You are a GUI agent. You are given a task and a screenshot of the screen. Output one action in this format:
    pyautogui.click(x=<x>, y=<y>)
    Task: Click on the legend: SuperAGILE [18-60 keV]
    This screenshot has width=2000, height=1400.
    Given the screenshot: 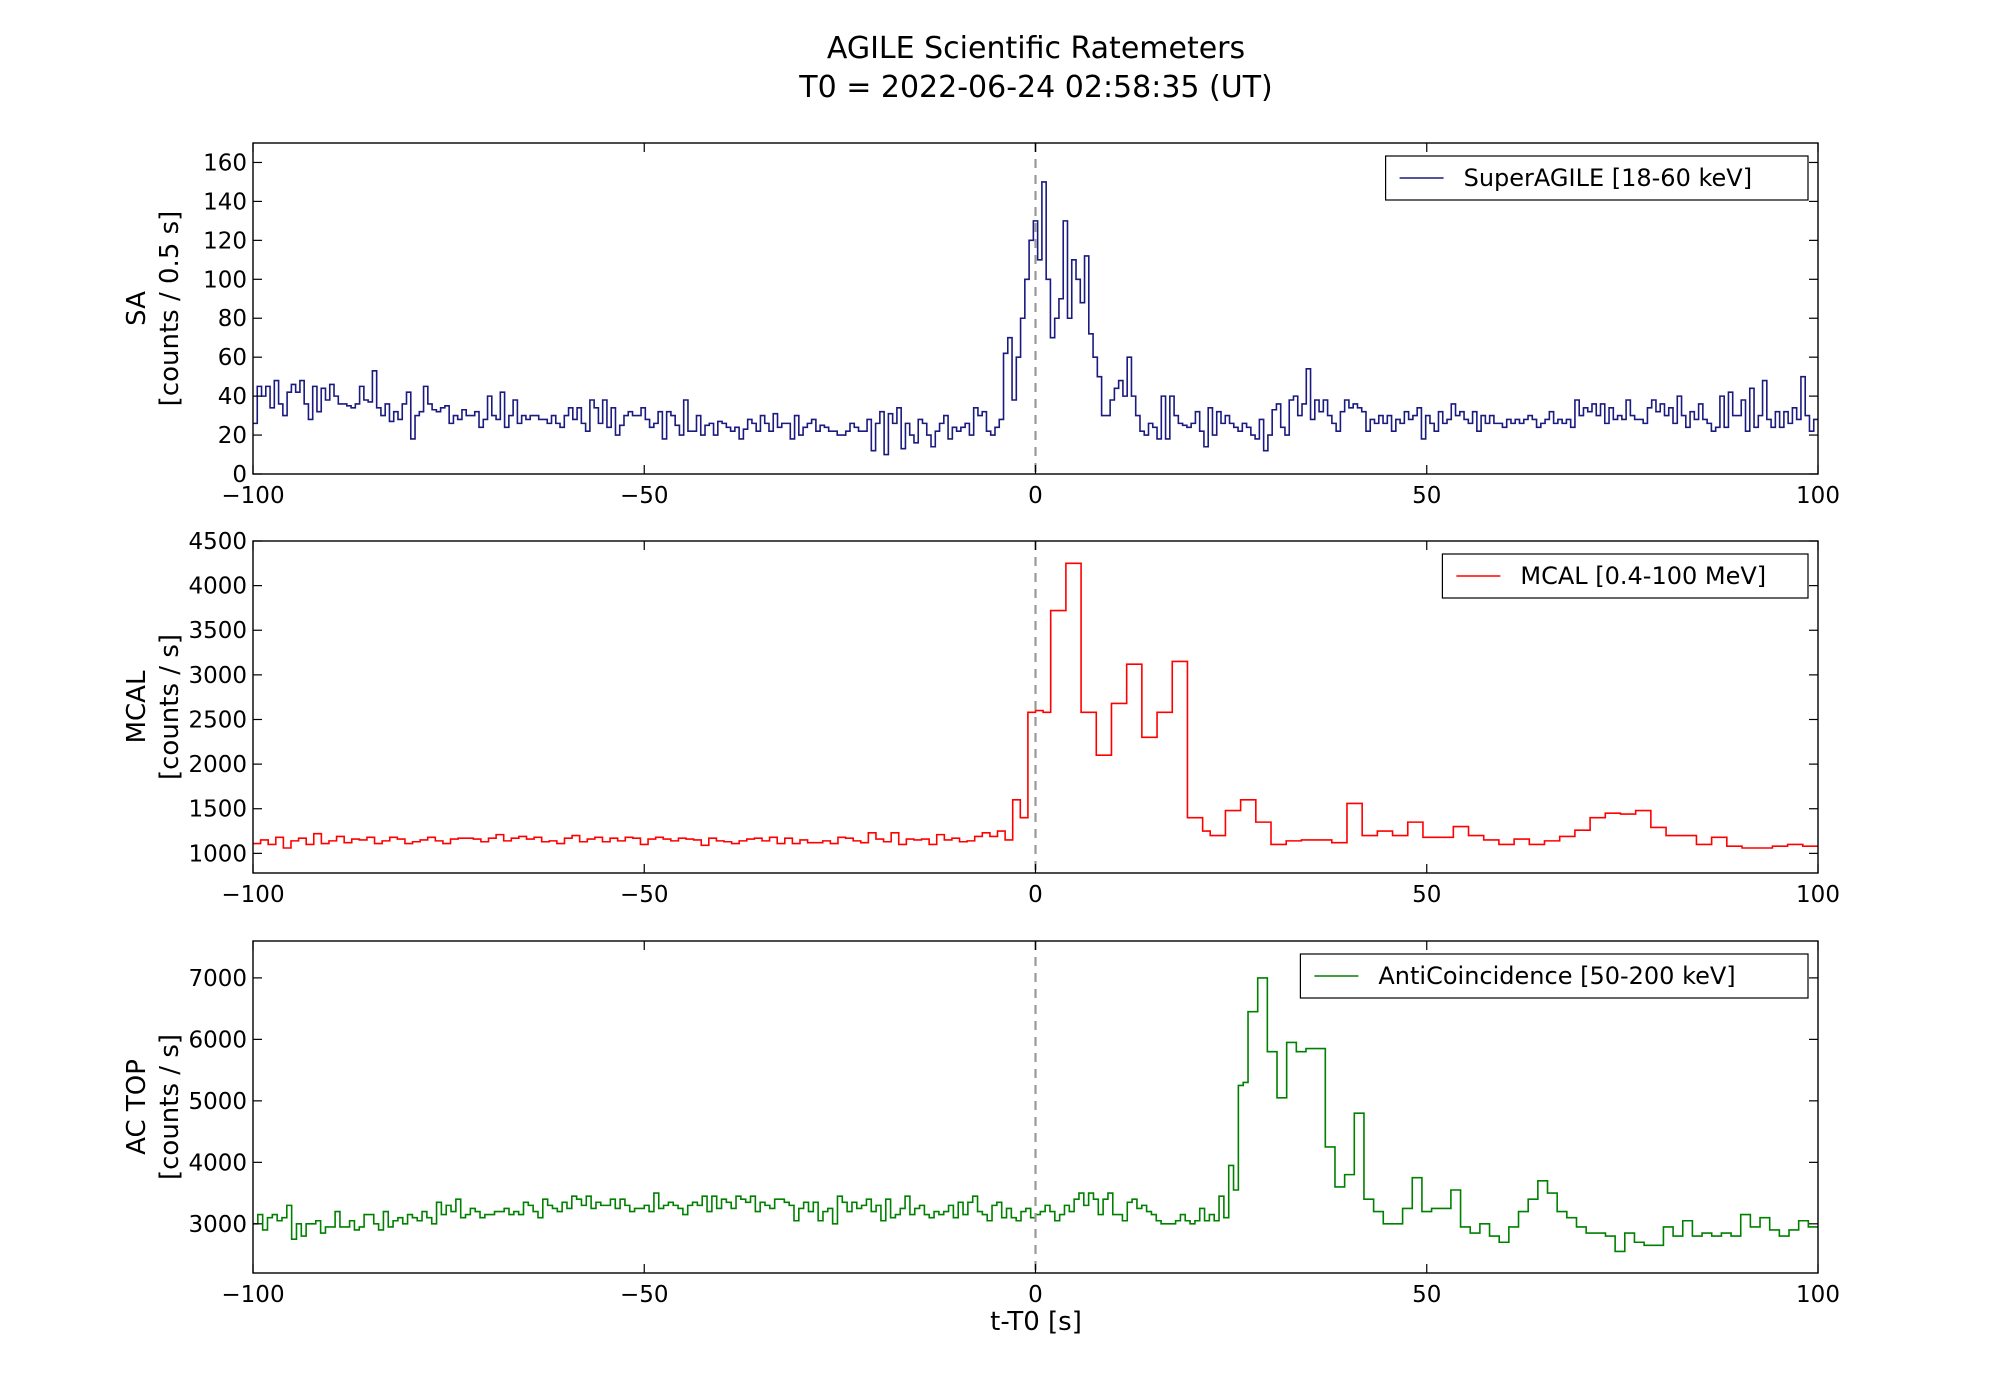 What is the action you would take?
    pyautogui.click(x=1596, y=178)
    